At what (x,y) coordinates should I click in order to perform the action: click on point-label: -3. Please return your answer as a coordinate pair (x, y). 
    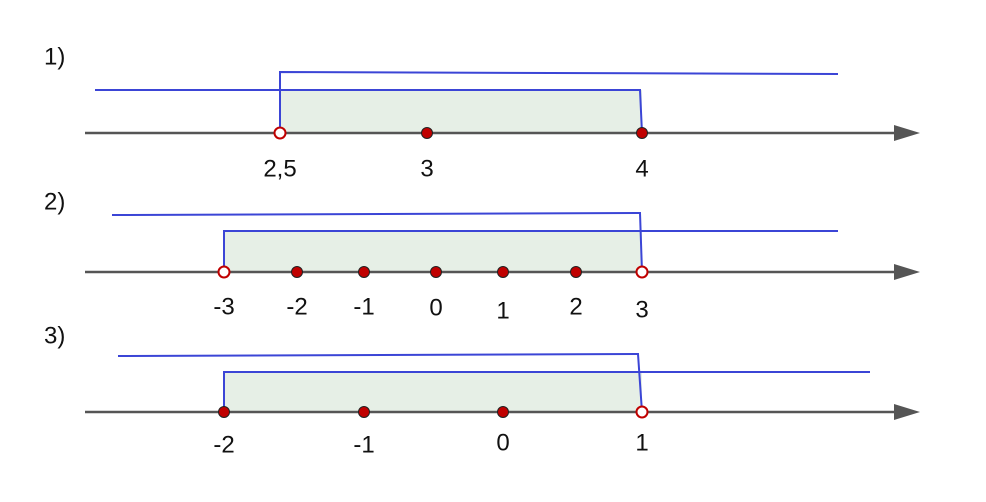
    Looking at the image, I should click on (223, 306).